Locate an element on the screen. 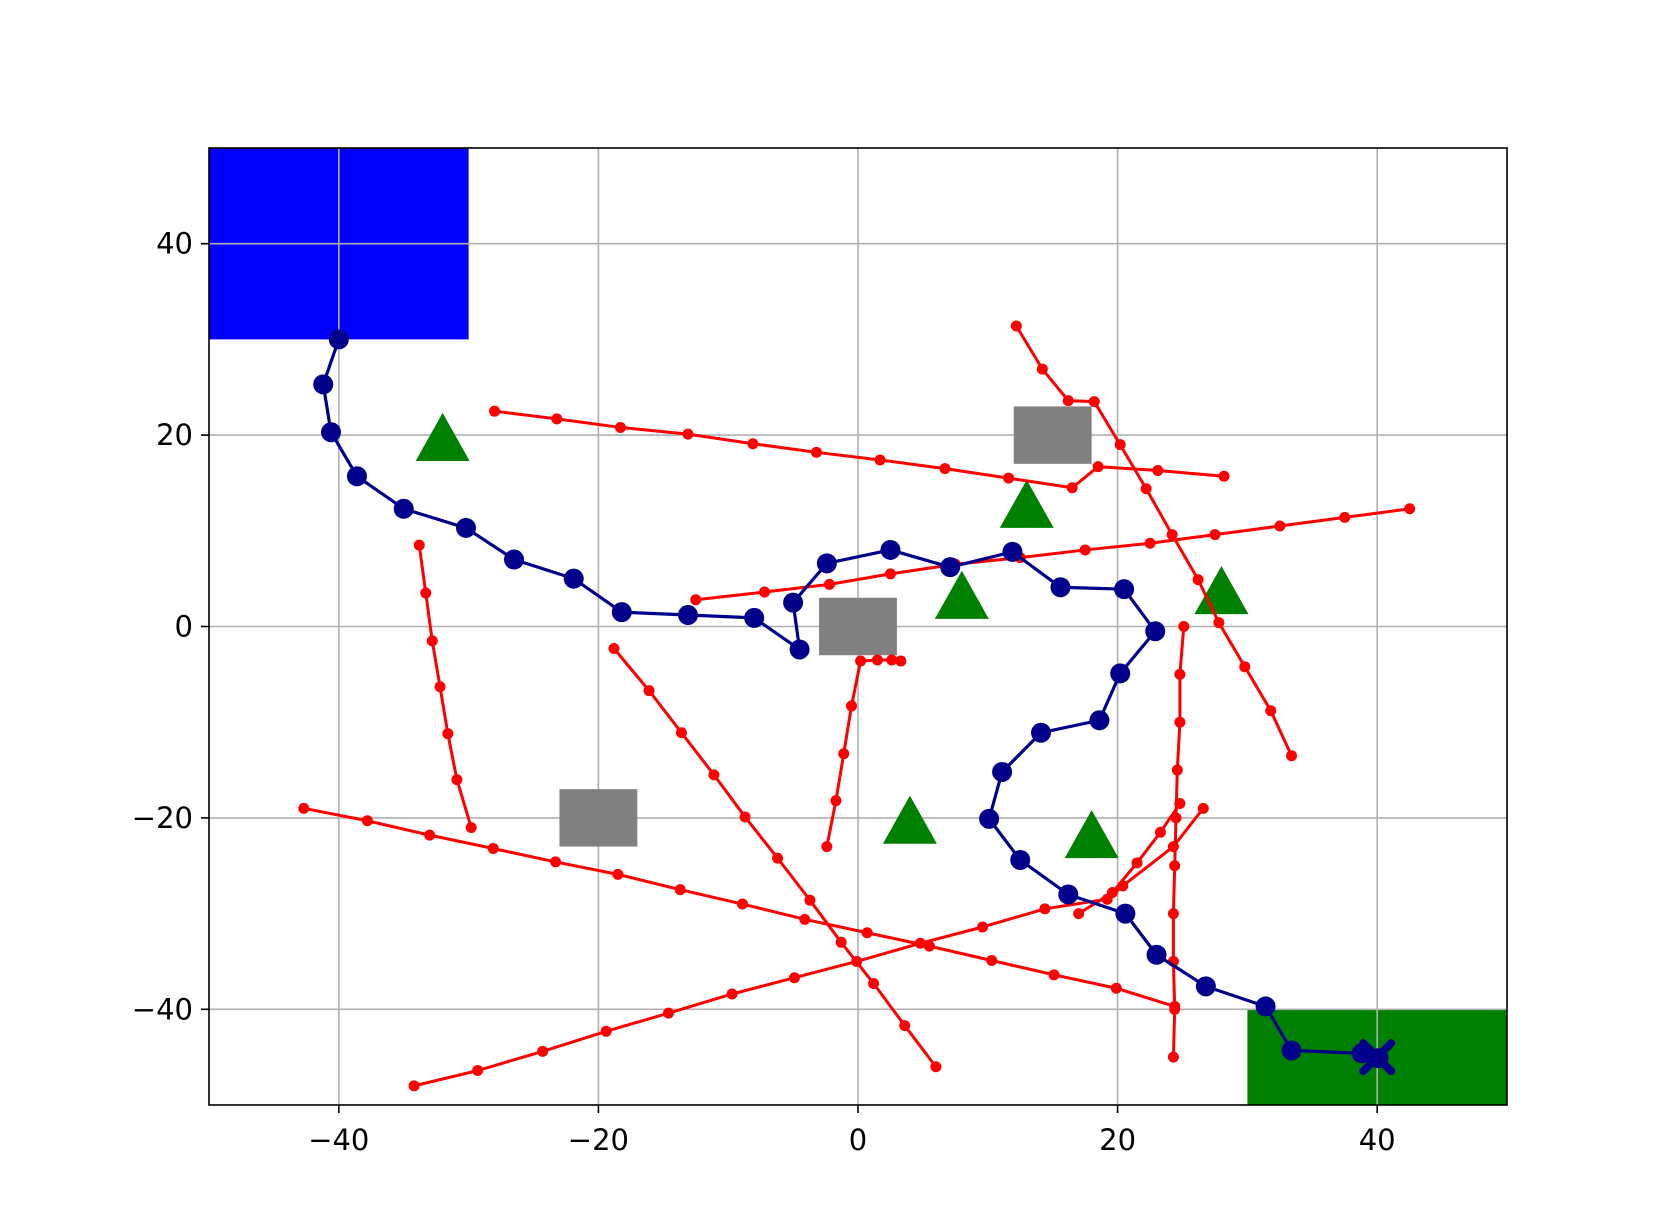  obstacles-layer is located at coordinates (825, 626).